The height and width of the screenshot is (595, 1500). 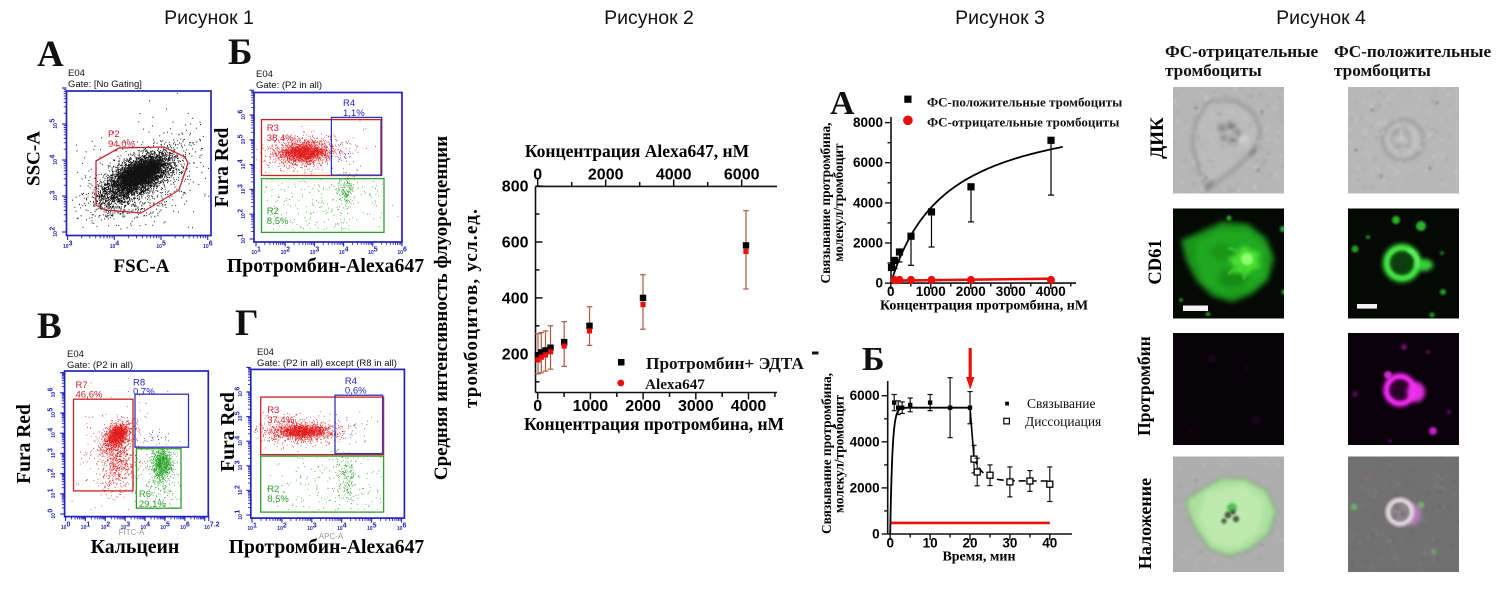 I want to click on svg-text: APC-A, so click(x=331, y=536).